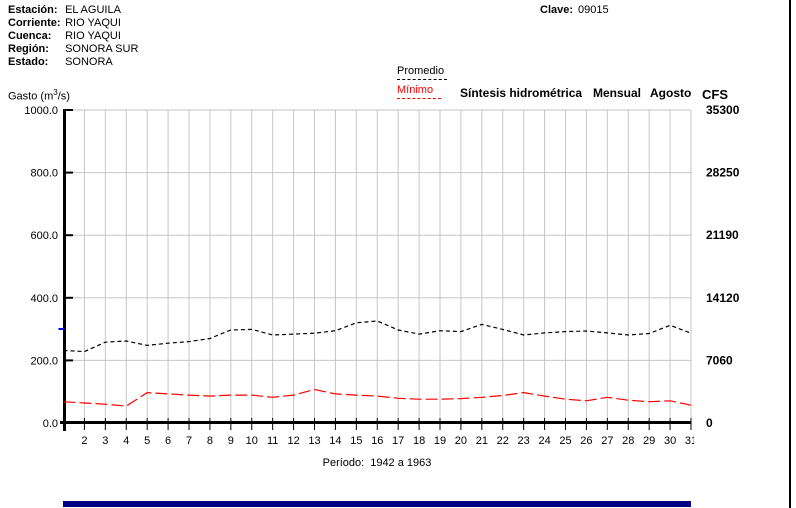 This screenshot has width=796, height=508. I want to click on y-axis-tick-label: 800.0, so click(44, 174).